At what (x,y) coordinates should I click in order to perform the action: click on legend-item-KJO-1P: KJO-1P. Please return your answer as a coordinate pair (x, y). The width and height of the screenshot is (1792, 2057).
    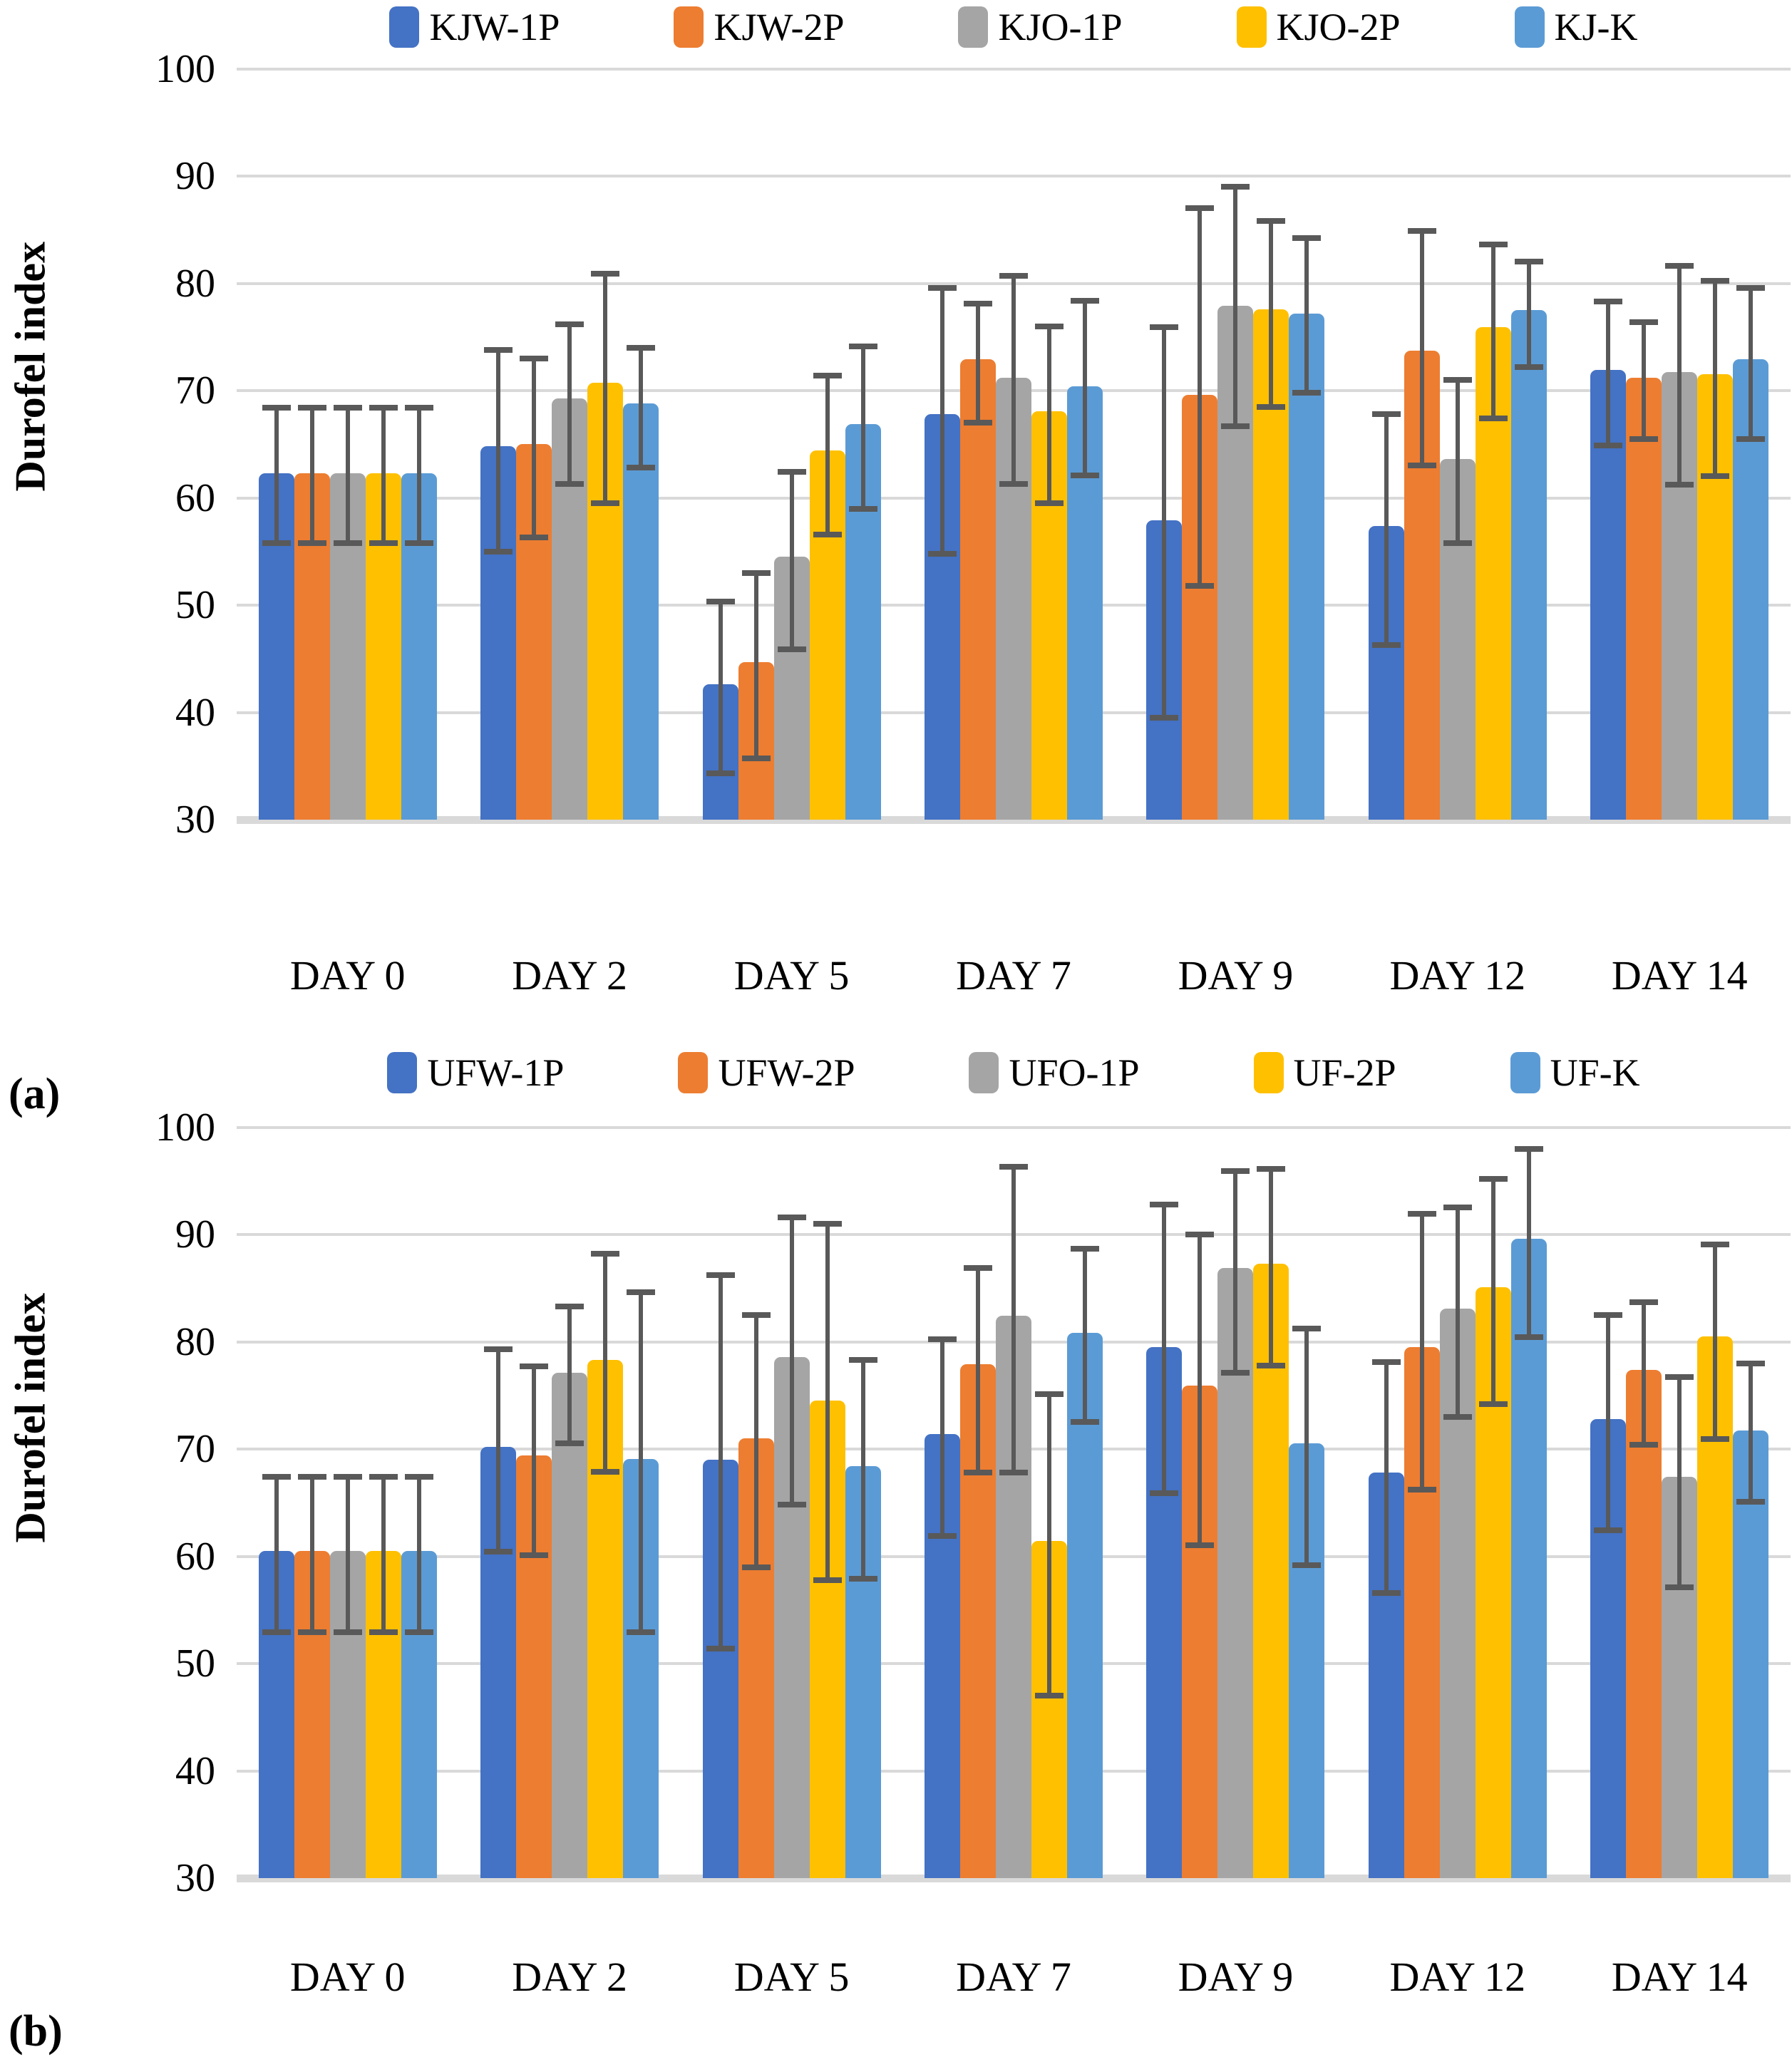
    Looking at the image, I should click on (1041, 27).